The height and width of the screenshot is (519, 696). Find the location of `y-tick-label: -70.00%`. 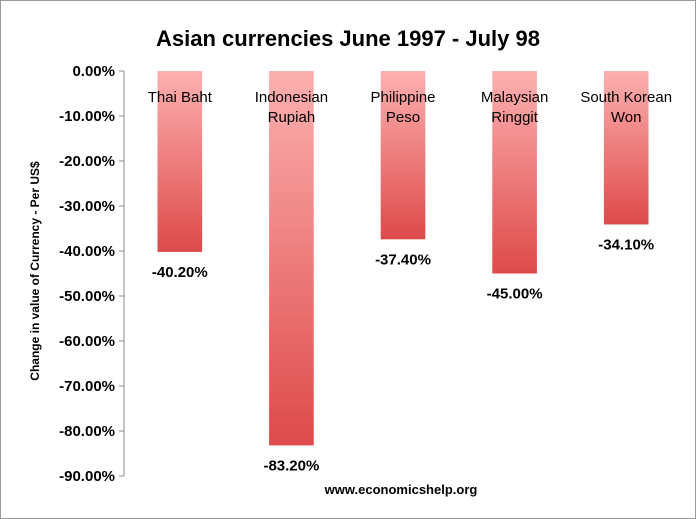

y-tick-label: -70.00% is located at coordinates (87, 386).